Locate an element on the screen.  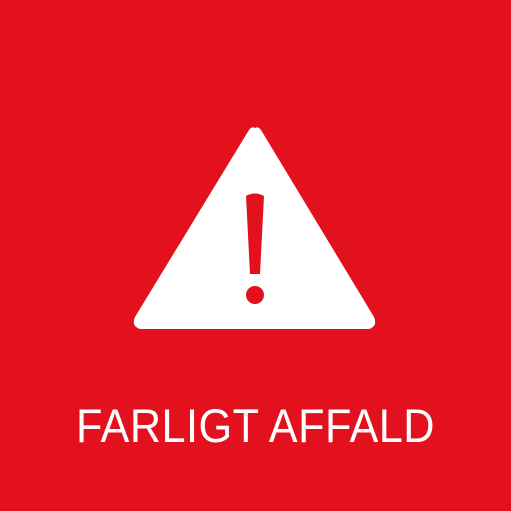
exclamation-mark-icon is located at coordinates (255, 233).